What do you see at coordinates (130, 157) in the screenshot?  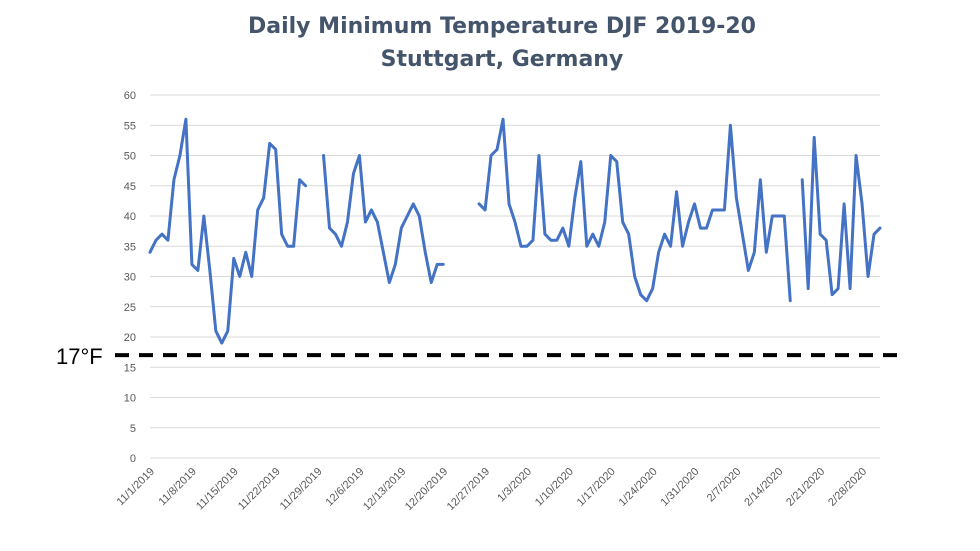 I see `y-tick-label: 50` at bounding box center [130, 157].